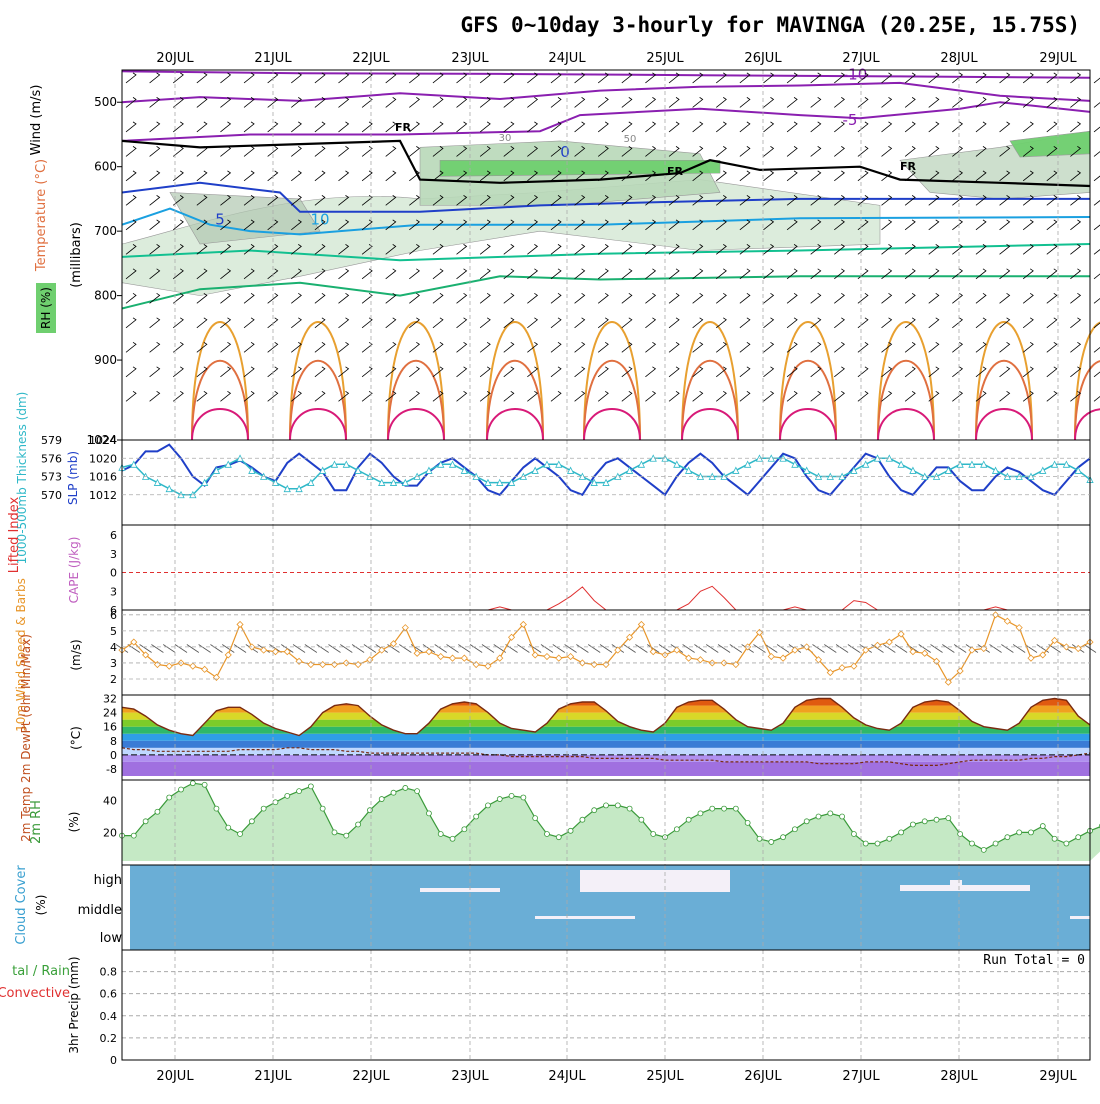 The height and width of the screenshot is (1104, 1100). I want to click on ylabel-wind-unit: (m/s), so click(76, 654).